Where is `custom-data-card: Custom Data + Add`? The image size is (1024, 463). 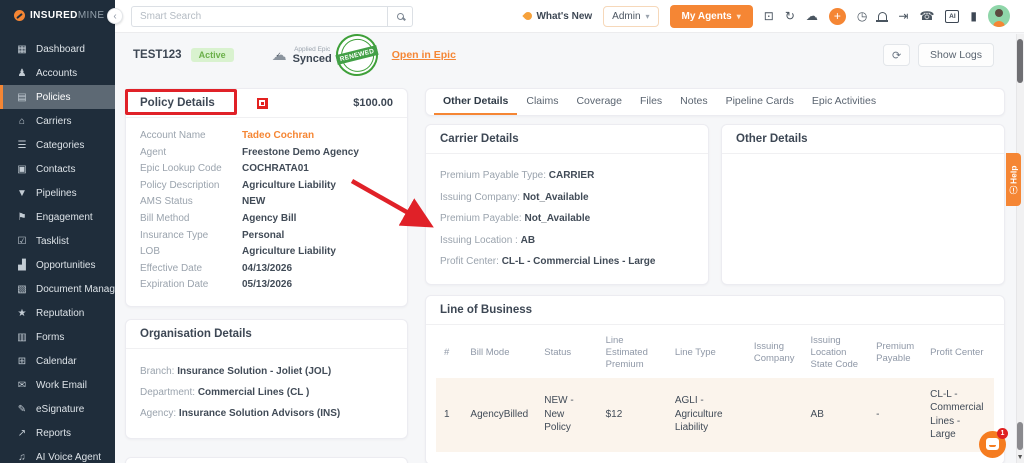 custom-data-card: Custom Data + Add is located at coordinates (266, 459).